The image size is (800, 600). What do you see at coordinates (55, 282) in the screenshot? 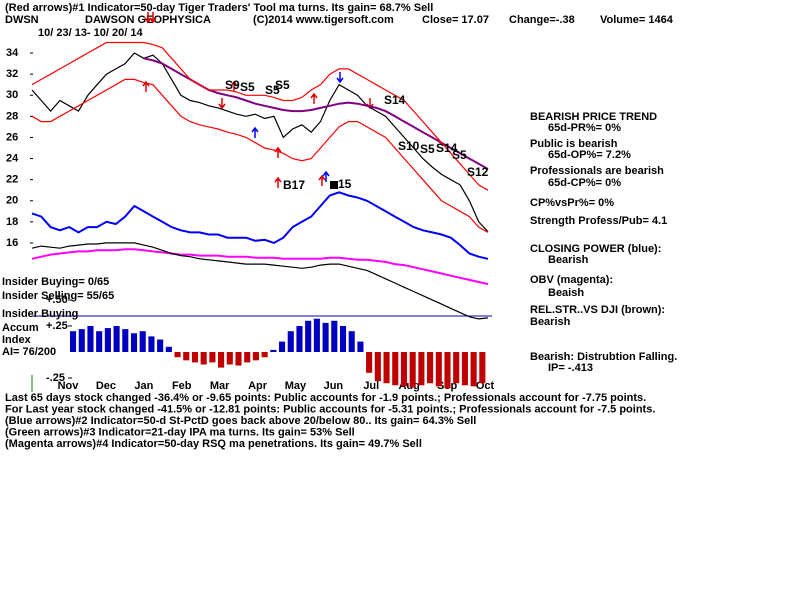
I see `left-note: Insider Buying= 0/65` at bounding box center [55, 282].